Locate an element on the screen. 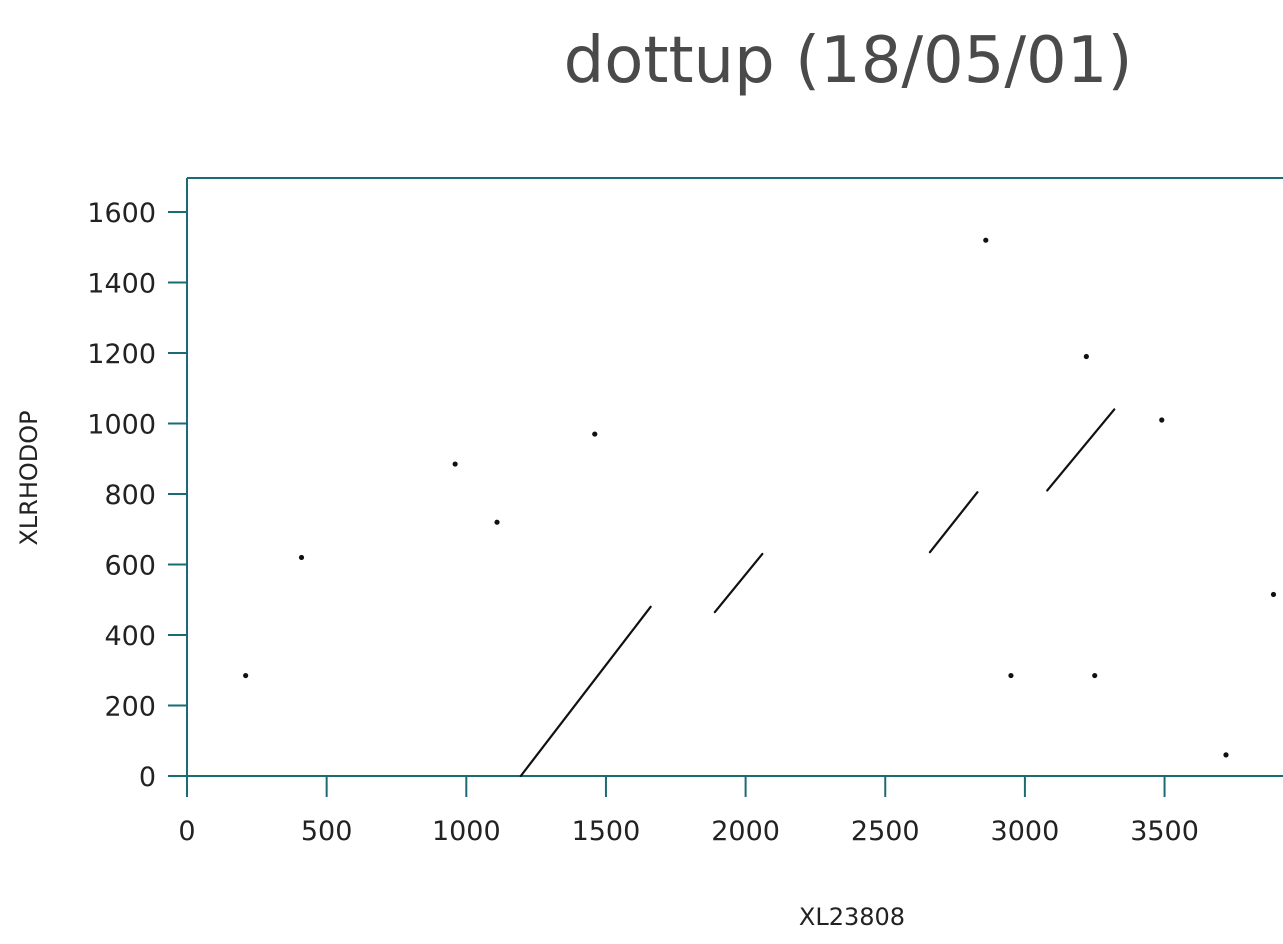 This screenshot has width=1283, height=944. y-tick-label: 600 is located at coordinates (130, 566).